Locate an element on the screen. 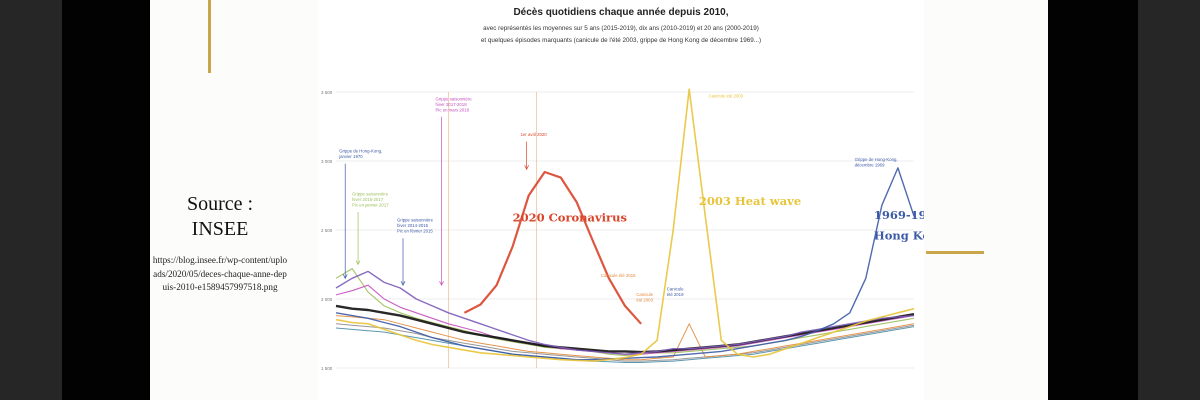  annotation-label: 1er avril 2020 is located at coordinates (534, 134).